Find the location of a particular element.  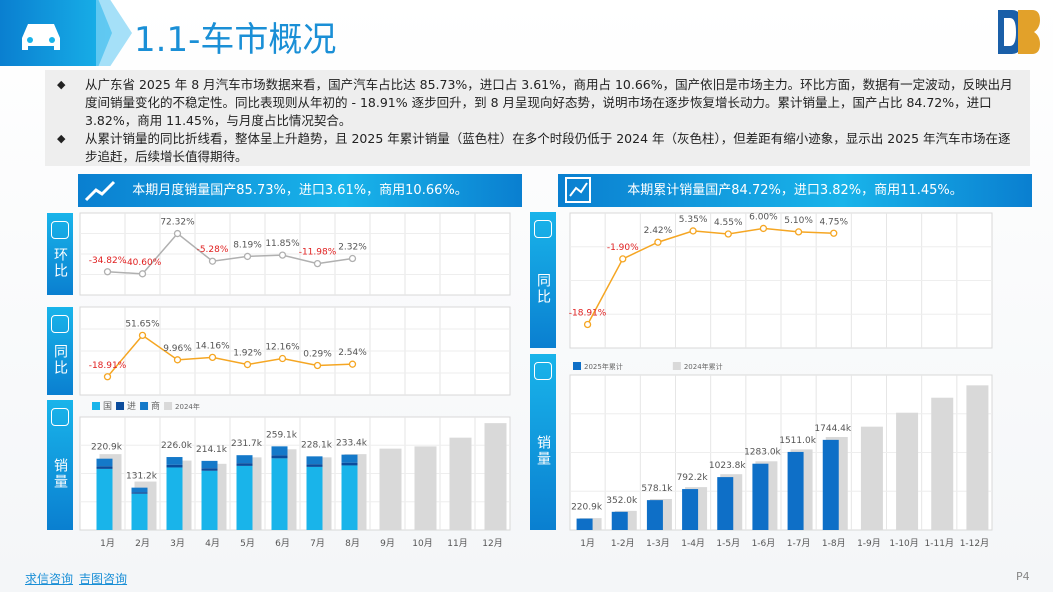

x-tick-label: 6月 is located at coordinates (282, 543).